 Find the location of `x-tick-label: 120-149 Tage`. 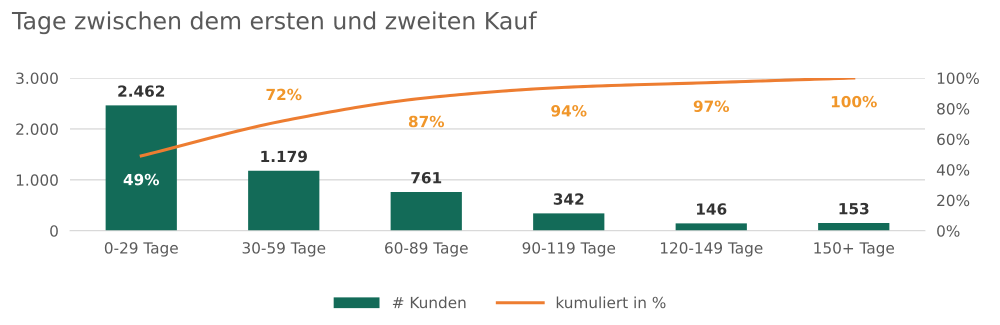

x-tick-label: 120-149 Tage is located at coordinates (711, 249).